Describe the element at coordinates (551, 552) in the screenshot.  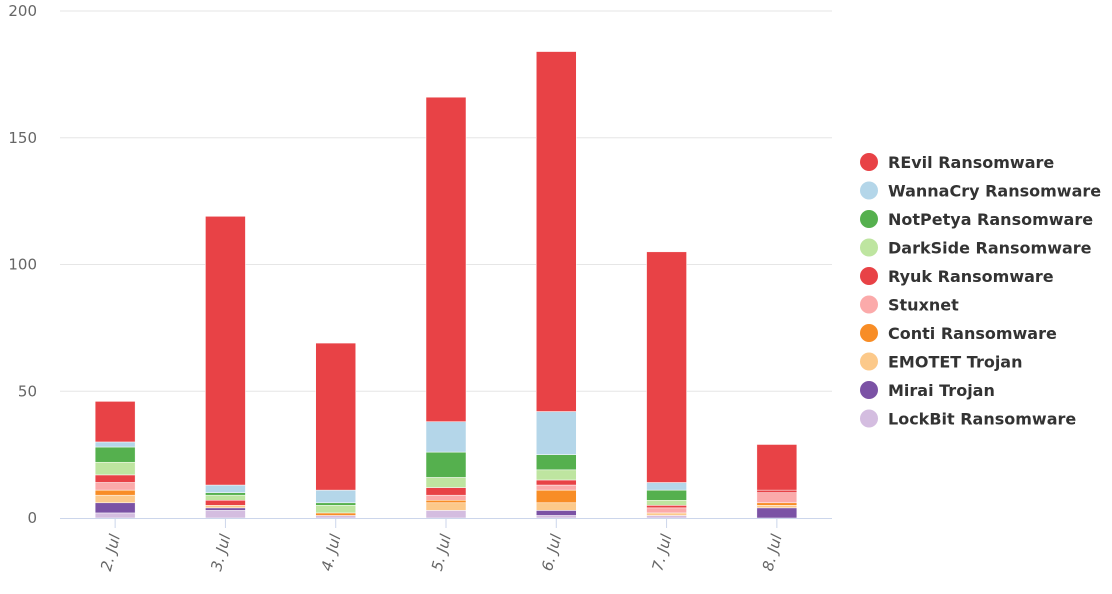
I see `x-tick-label: 6. Jul` at that location.